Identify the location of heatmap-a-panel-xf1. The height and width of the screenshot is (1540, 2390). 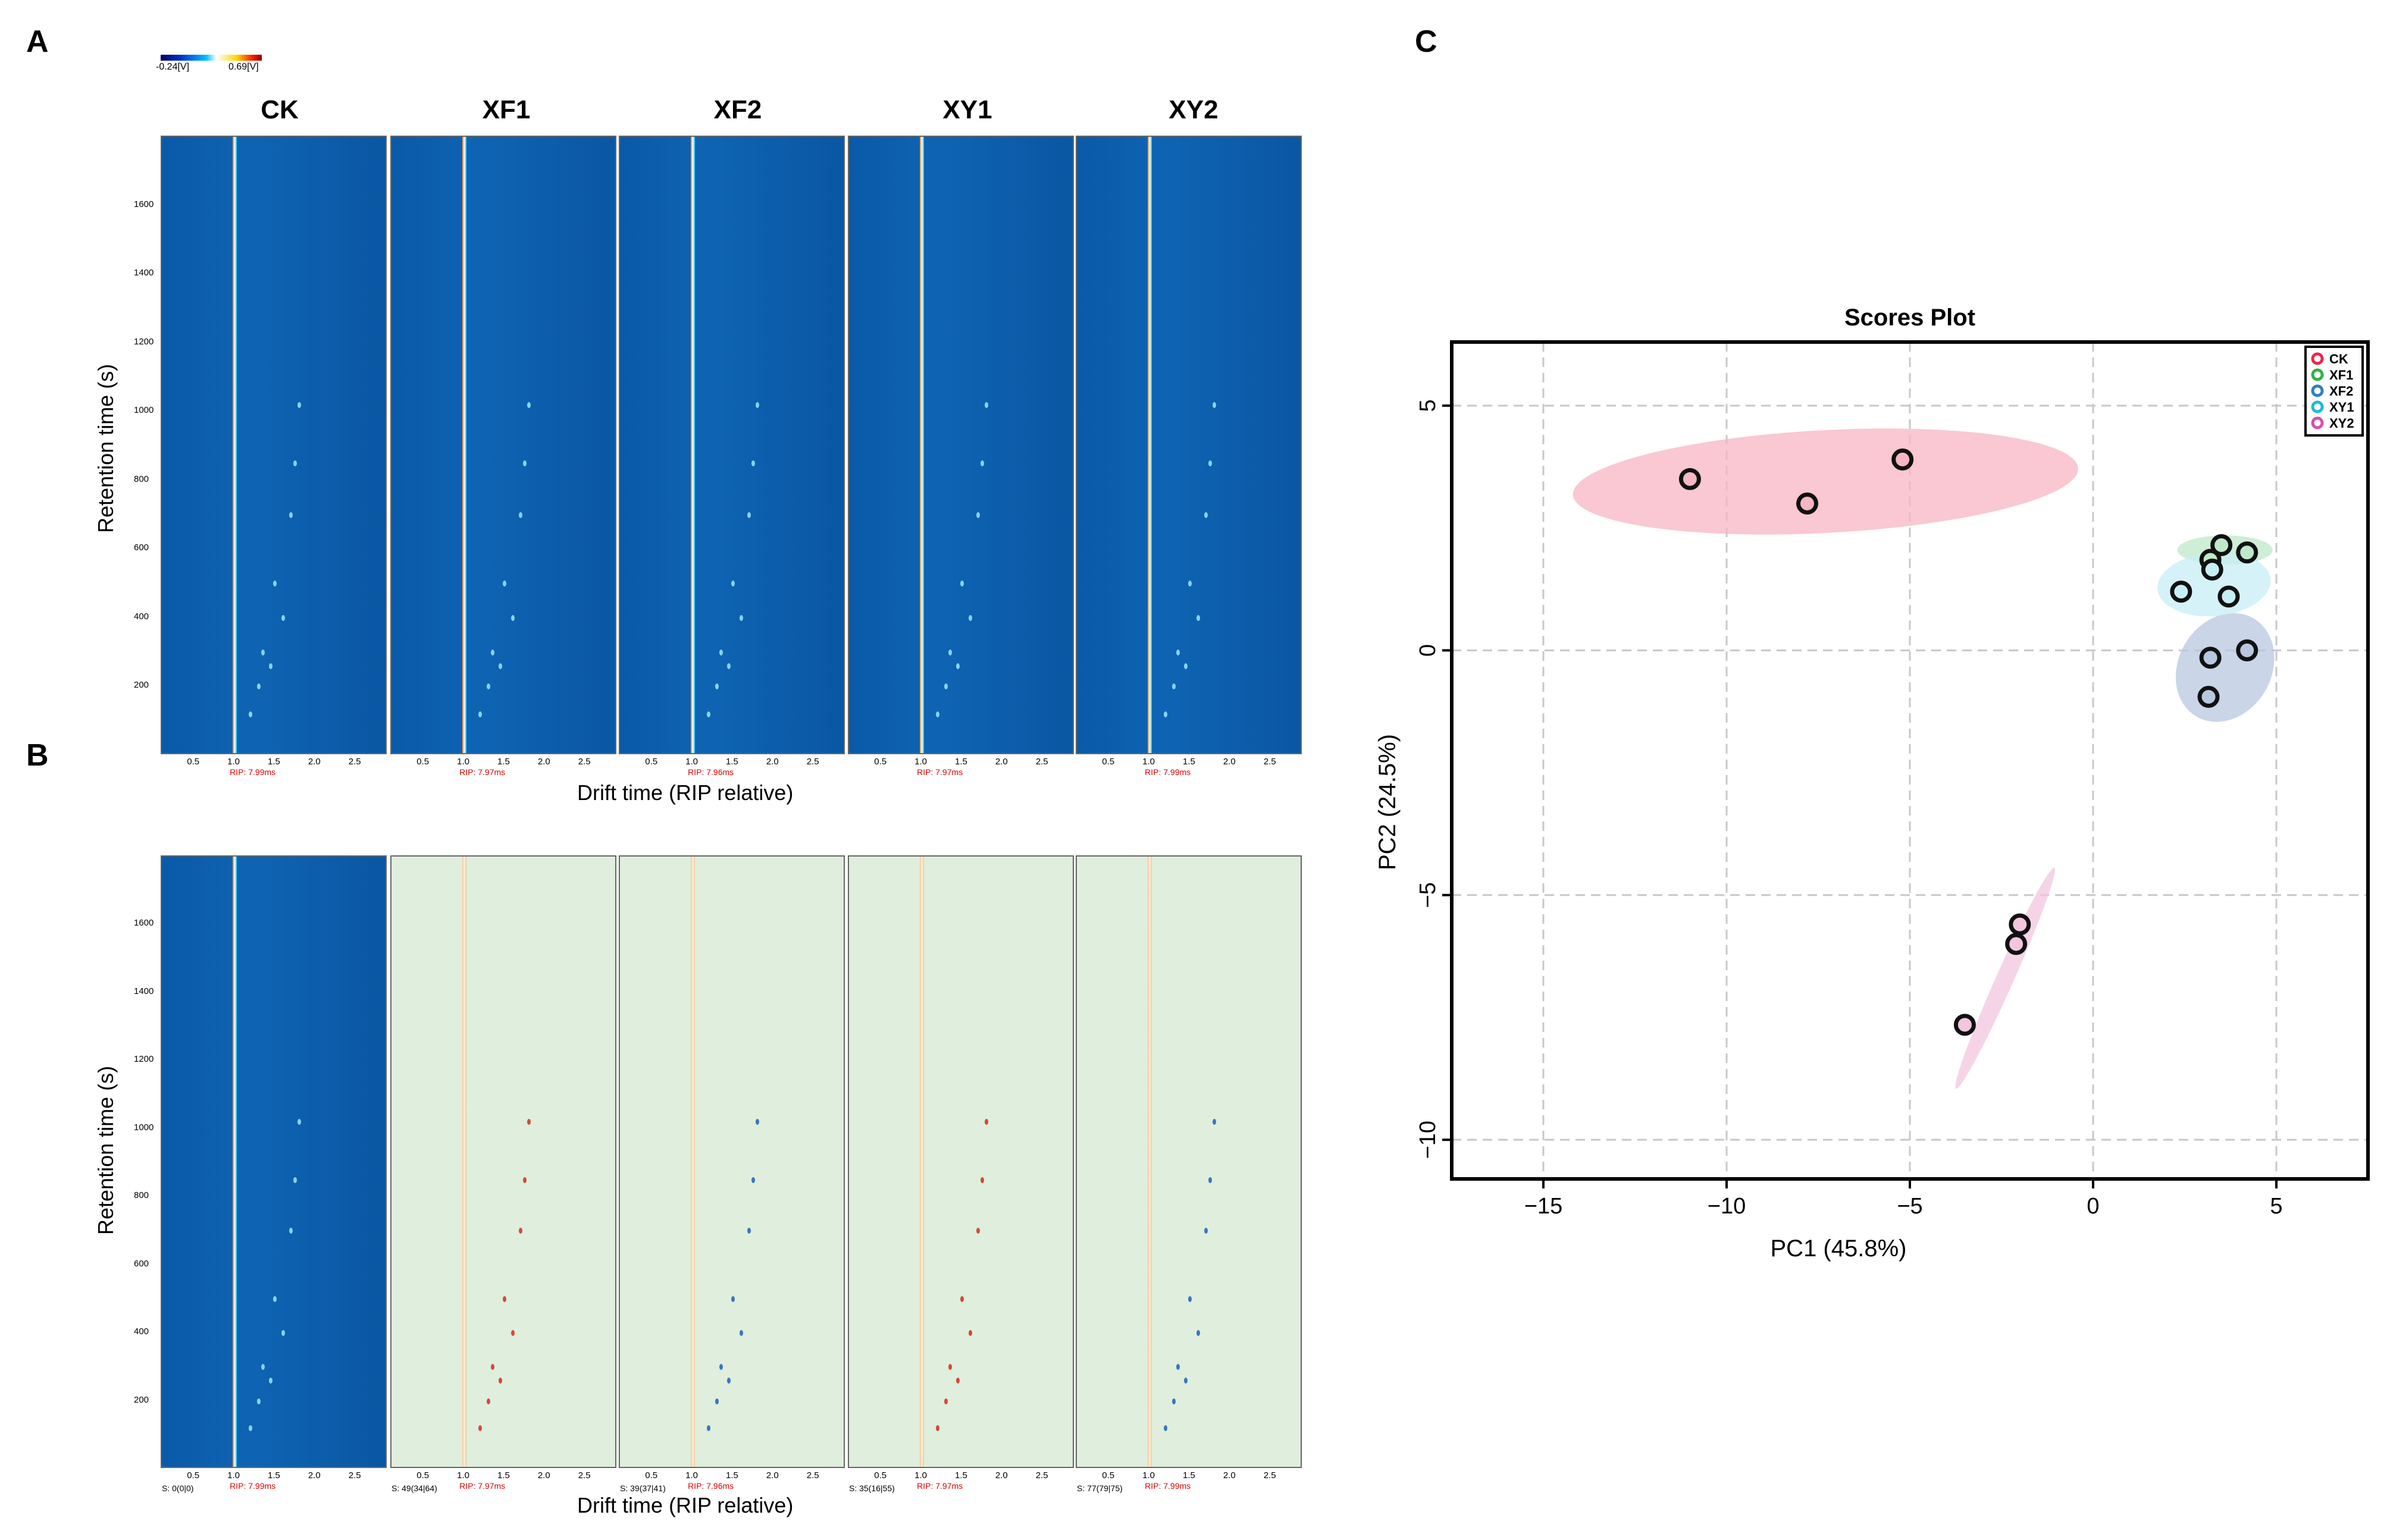
(503, 445).